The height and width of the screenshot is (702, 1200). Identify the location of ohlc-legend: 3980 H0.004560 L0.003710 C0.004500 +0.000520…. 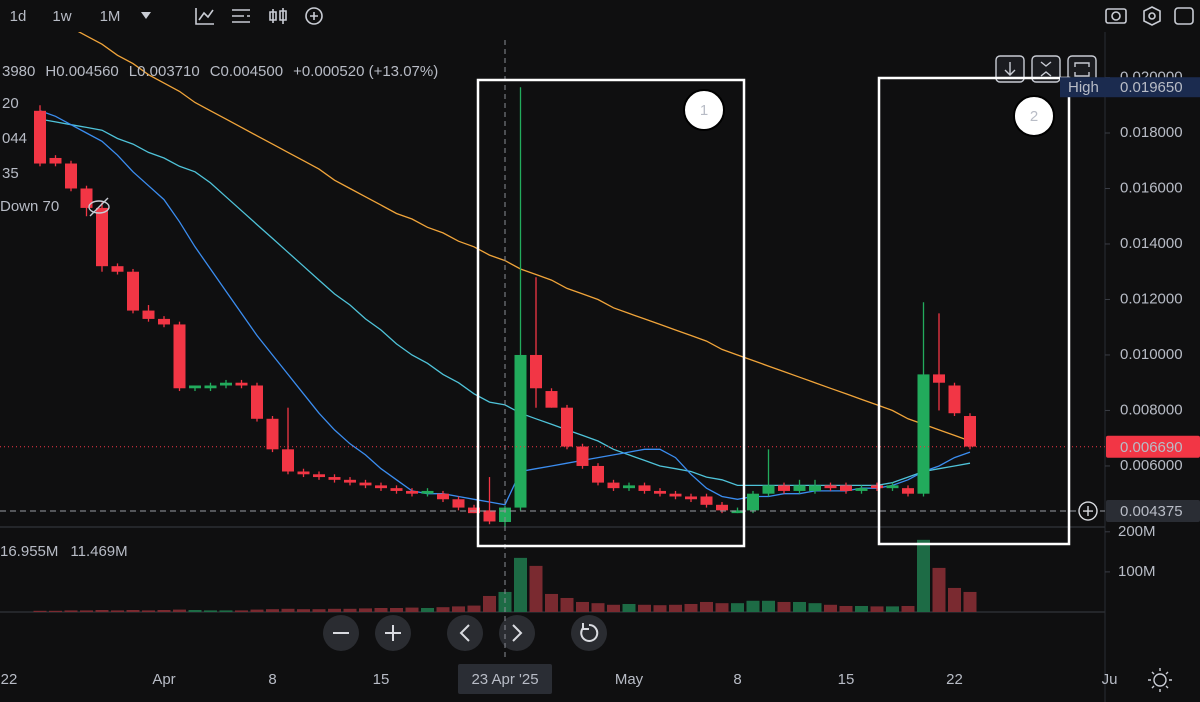
(220, 71).